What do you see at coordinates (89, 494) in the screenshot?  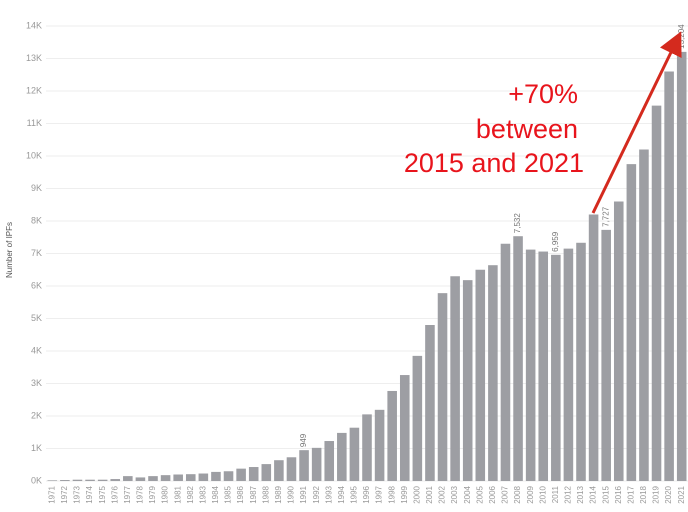 I see `x-tick-label: 1974` at bounding box center [89, 494].